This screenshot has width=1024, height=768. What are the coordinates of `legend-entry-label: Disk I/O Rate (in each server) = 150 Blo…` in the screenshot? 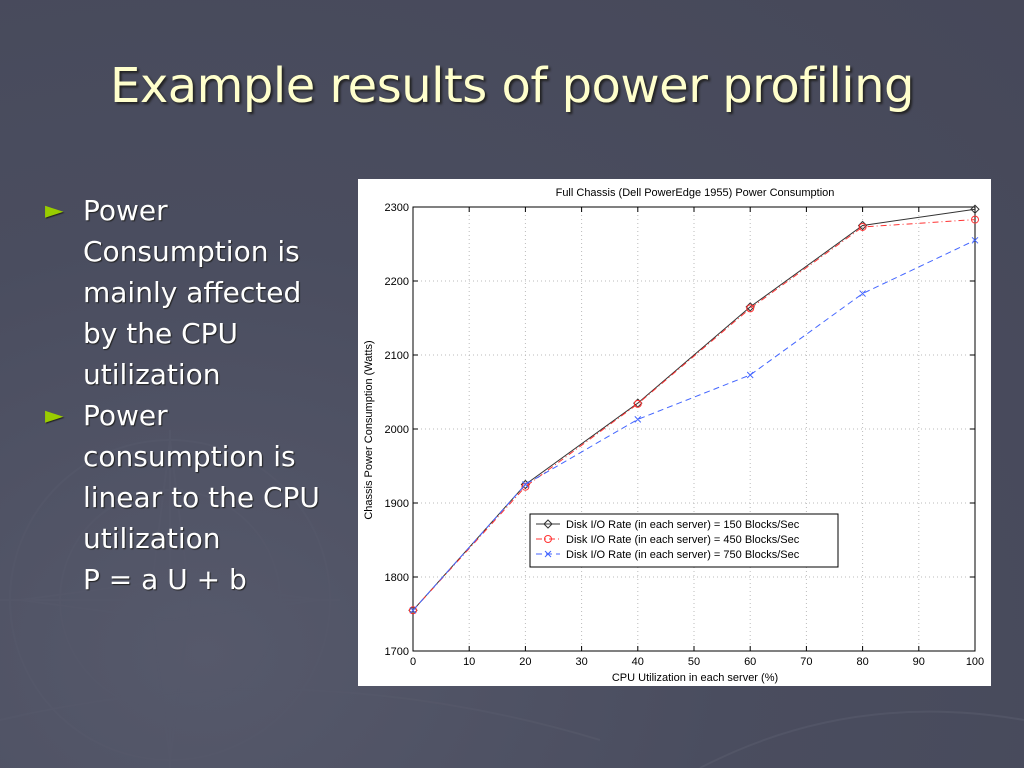 It's located at (683, 525).